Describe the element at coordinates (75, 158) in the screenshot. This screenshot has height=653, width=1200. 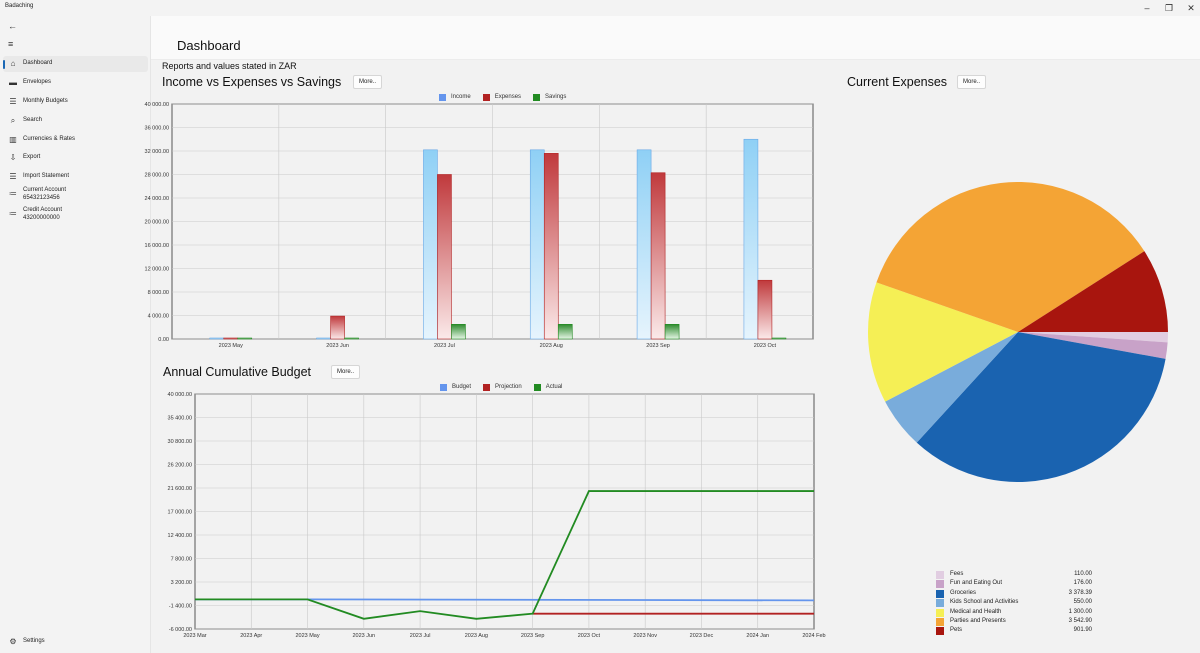
I see `sidebar-item-export: ⇩ Export` at that location.